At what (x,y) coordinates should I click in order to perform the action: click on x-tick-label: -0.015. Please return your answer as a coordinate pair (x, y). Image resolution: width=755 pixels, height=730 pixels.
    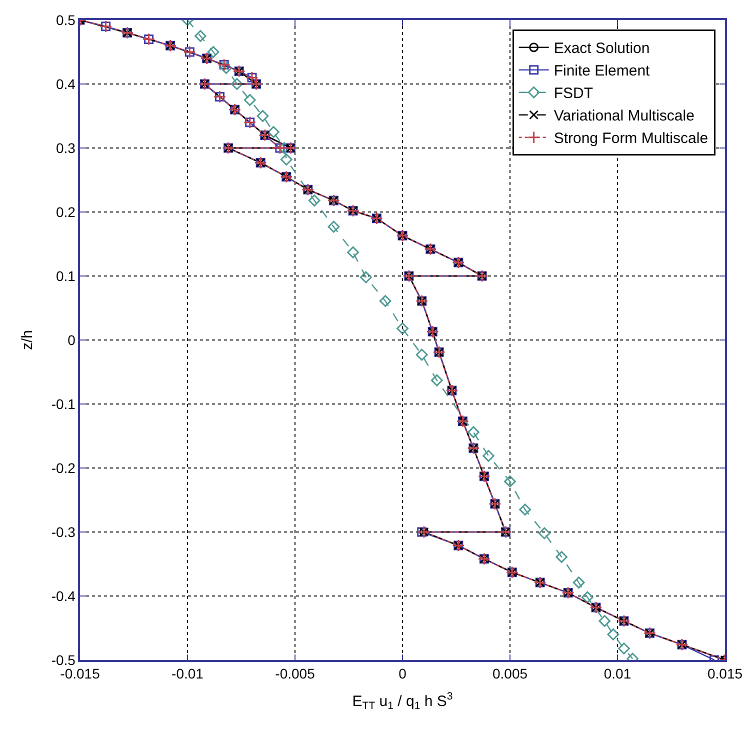
    Looking at the image, I should click on (80, 674).